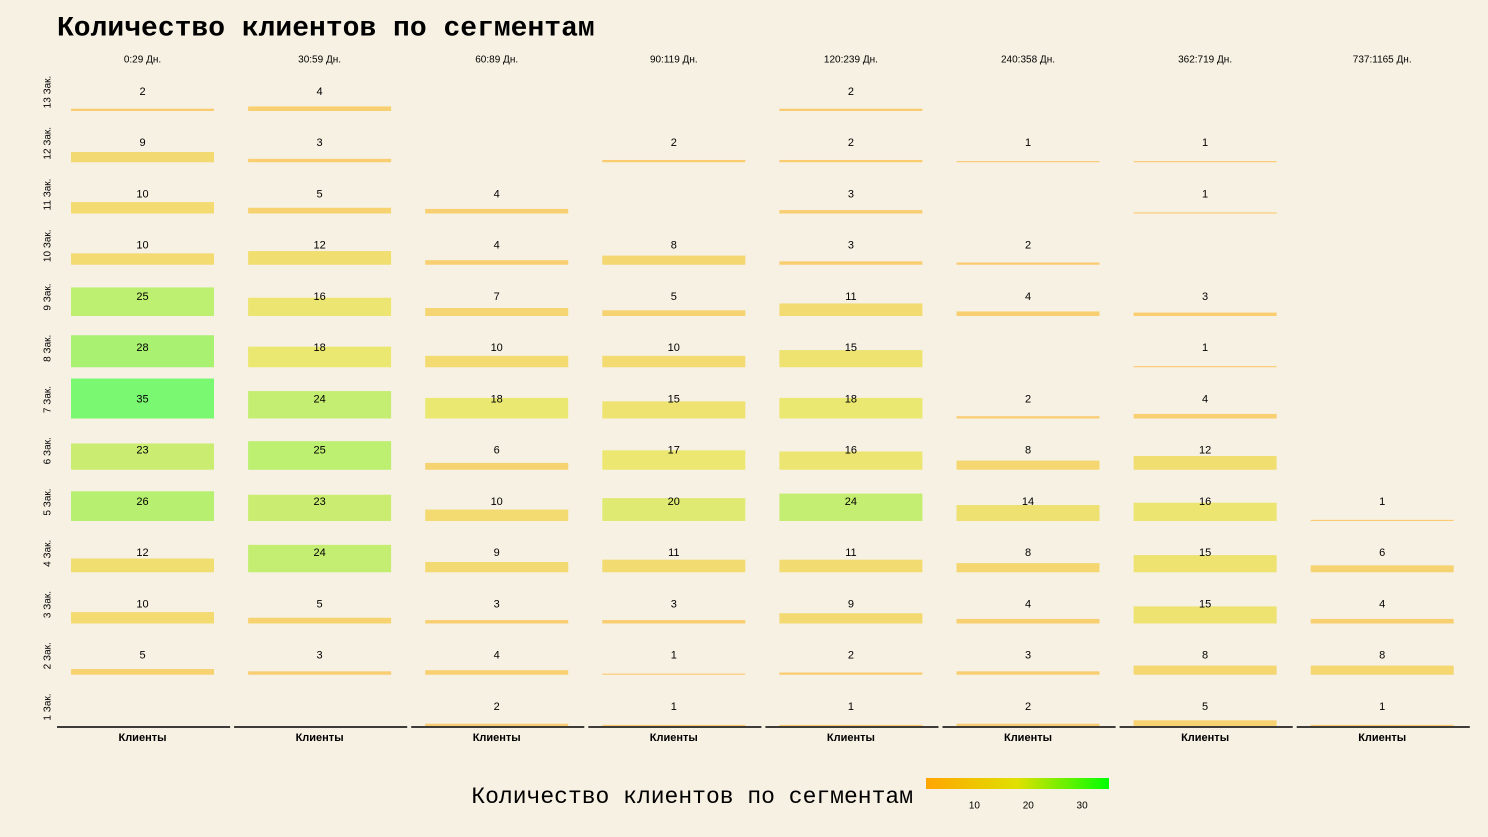 The image size is (1488, 837). Describe the element at coordinates (1017, 783) in the screenshot. I see `legend-colorbar` at that location.